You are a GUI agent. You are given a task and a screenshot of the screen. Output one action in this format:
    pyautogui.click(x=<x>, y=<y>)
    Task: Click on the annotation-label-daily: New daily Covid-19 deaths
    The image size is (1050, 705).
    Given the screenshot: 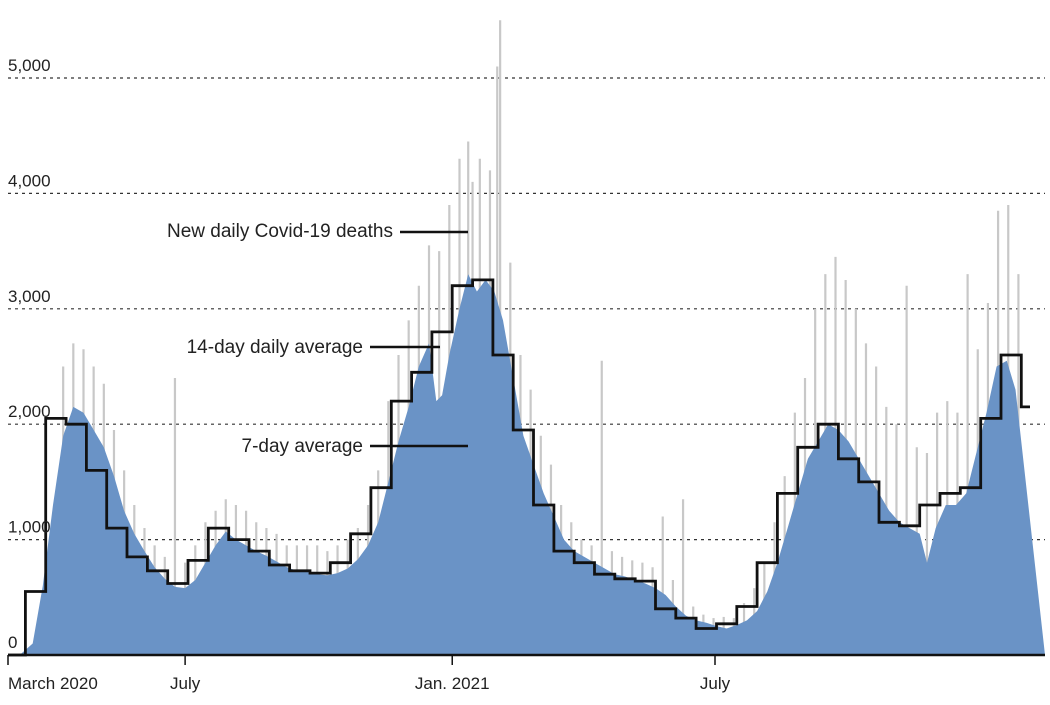 What is the action you would take?
    pyautogui.click(x=280, y=231)
    